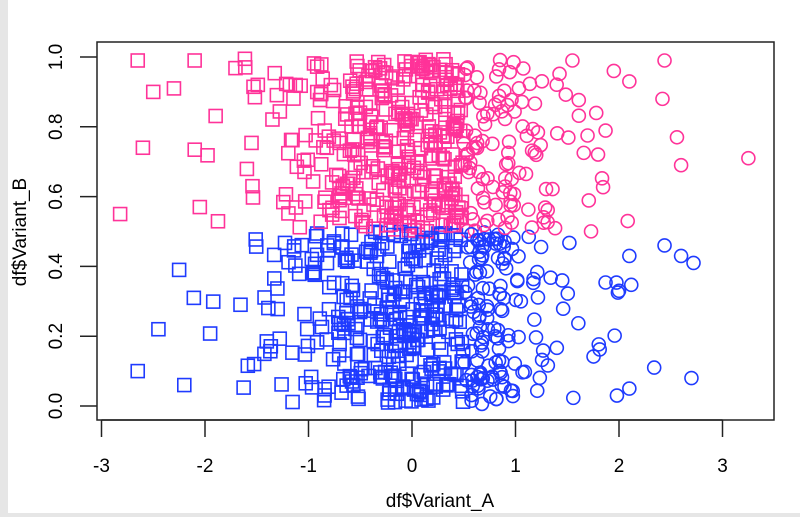  I want to click on window-bottom-edge, so click(400, 515).